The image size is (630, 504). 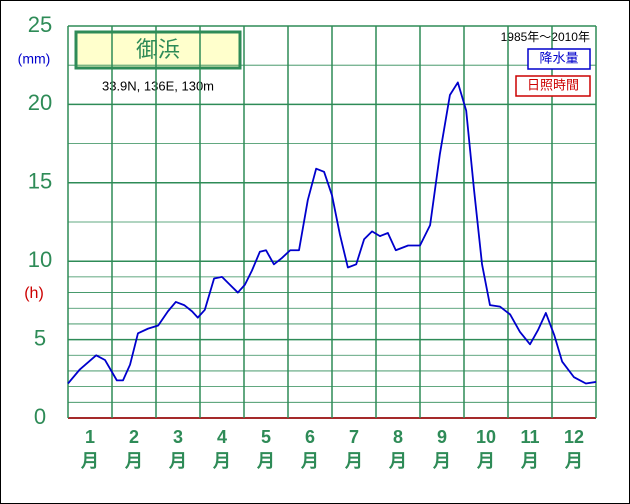 I want to click on title-box, so click(x=158, y=50).